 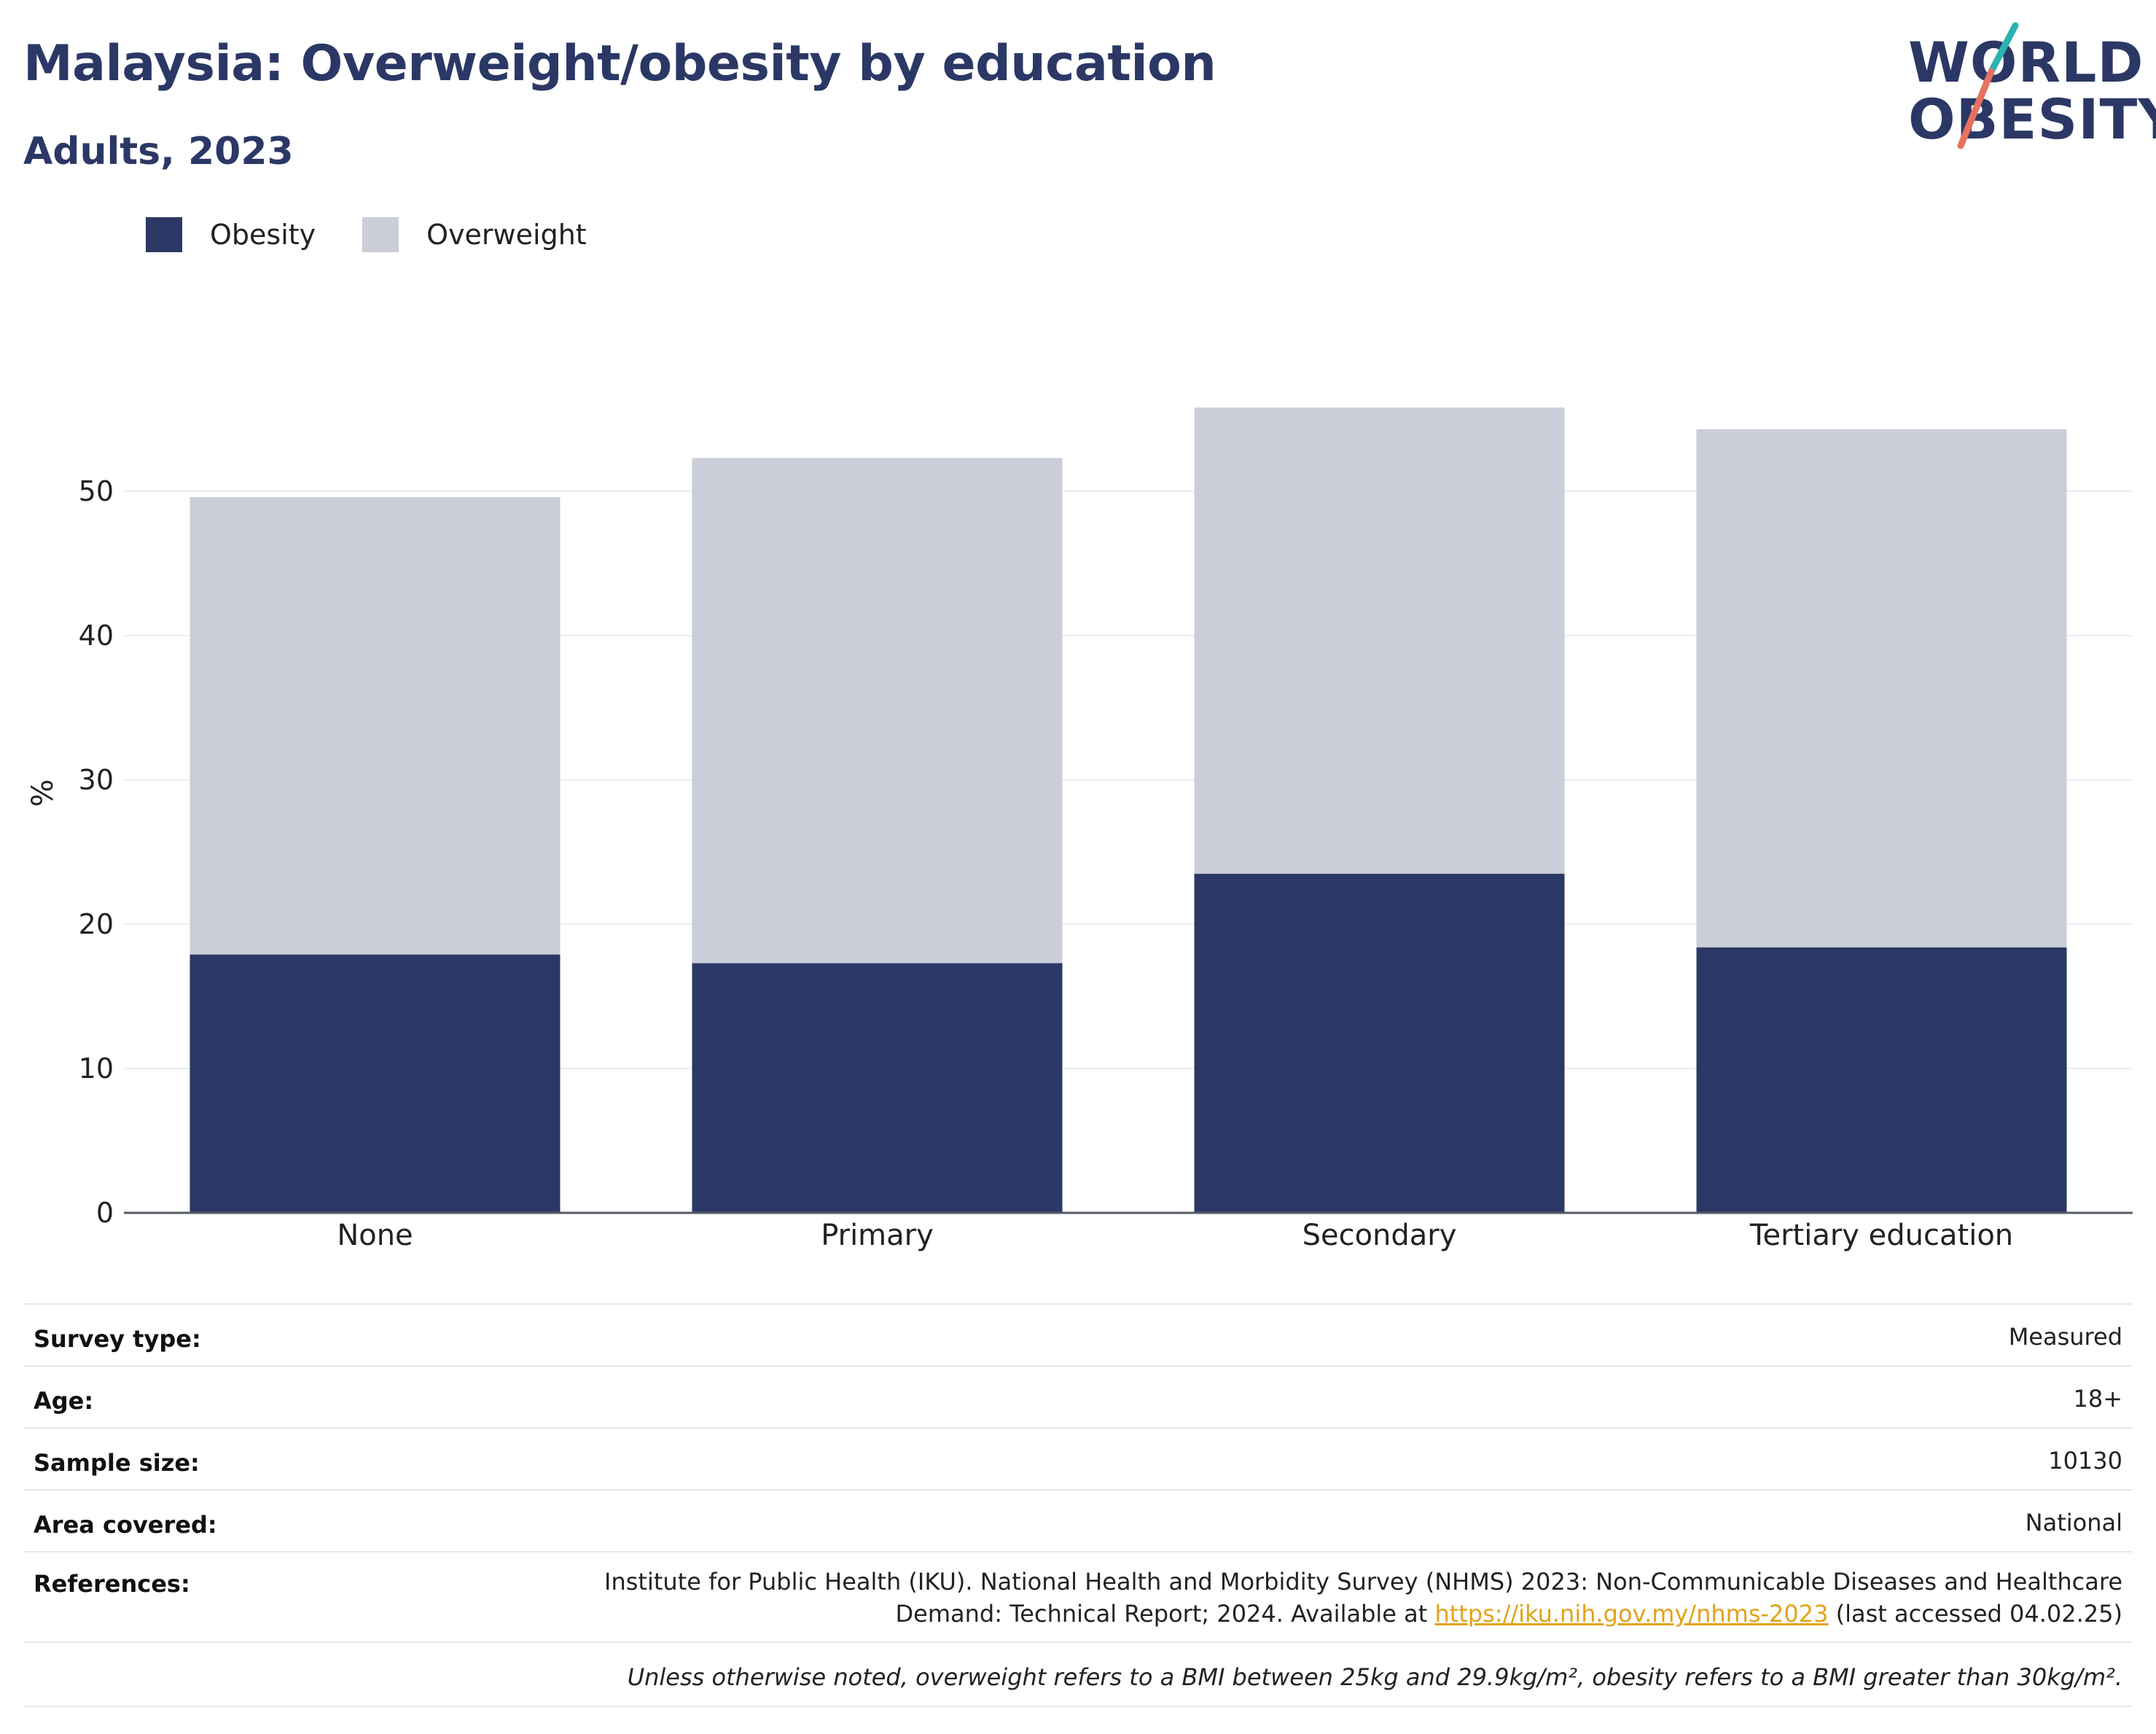 What do you see at coordinates (263, 235) in the screenshot?
I see `legend-label-obesity: Obesity` at bounding box center [263, 235].